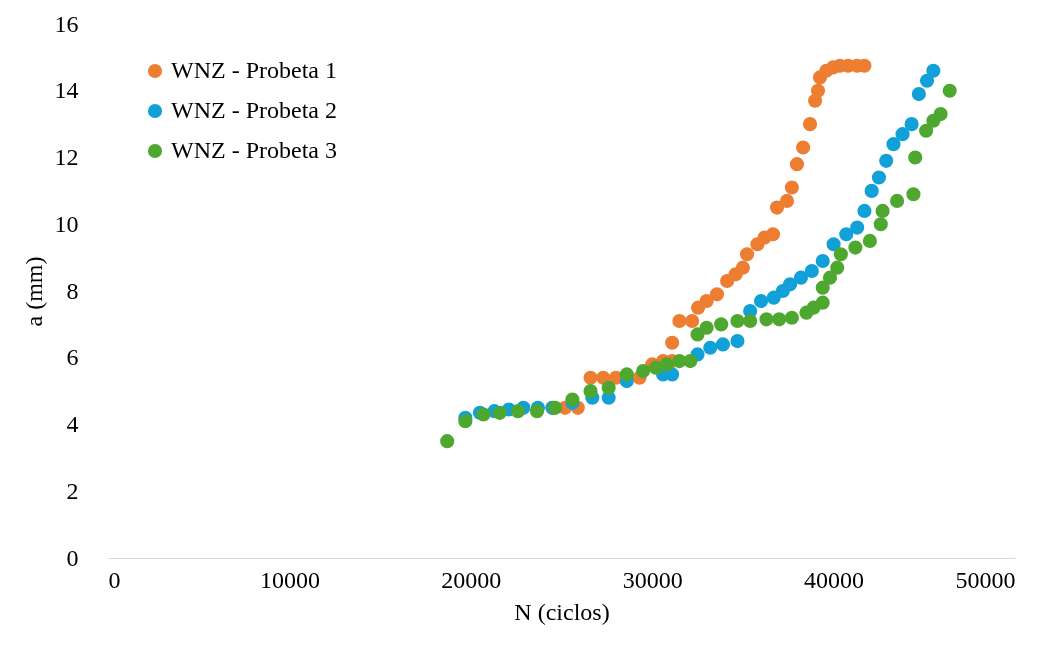  What do you see at coordinates (66, 23) in the screenshot?
I see `y-tick-label: 16` at bounding box center [66, 23].